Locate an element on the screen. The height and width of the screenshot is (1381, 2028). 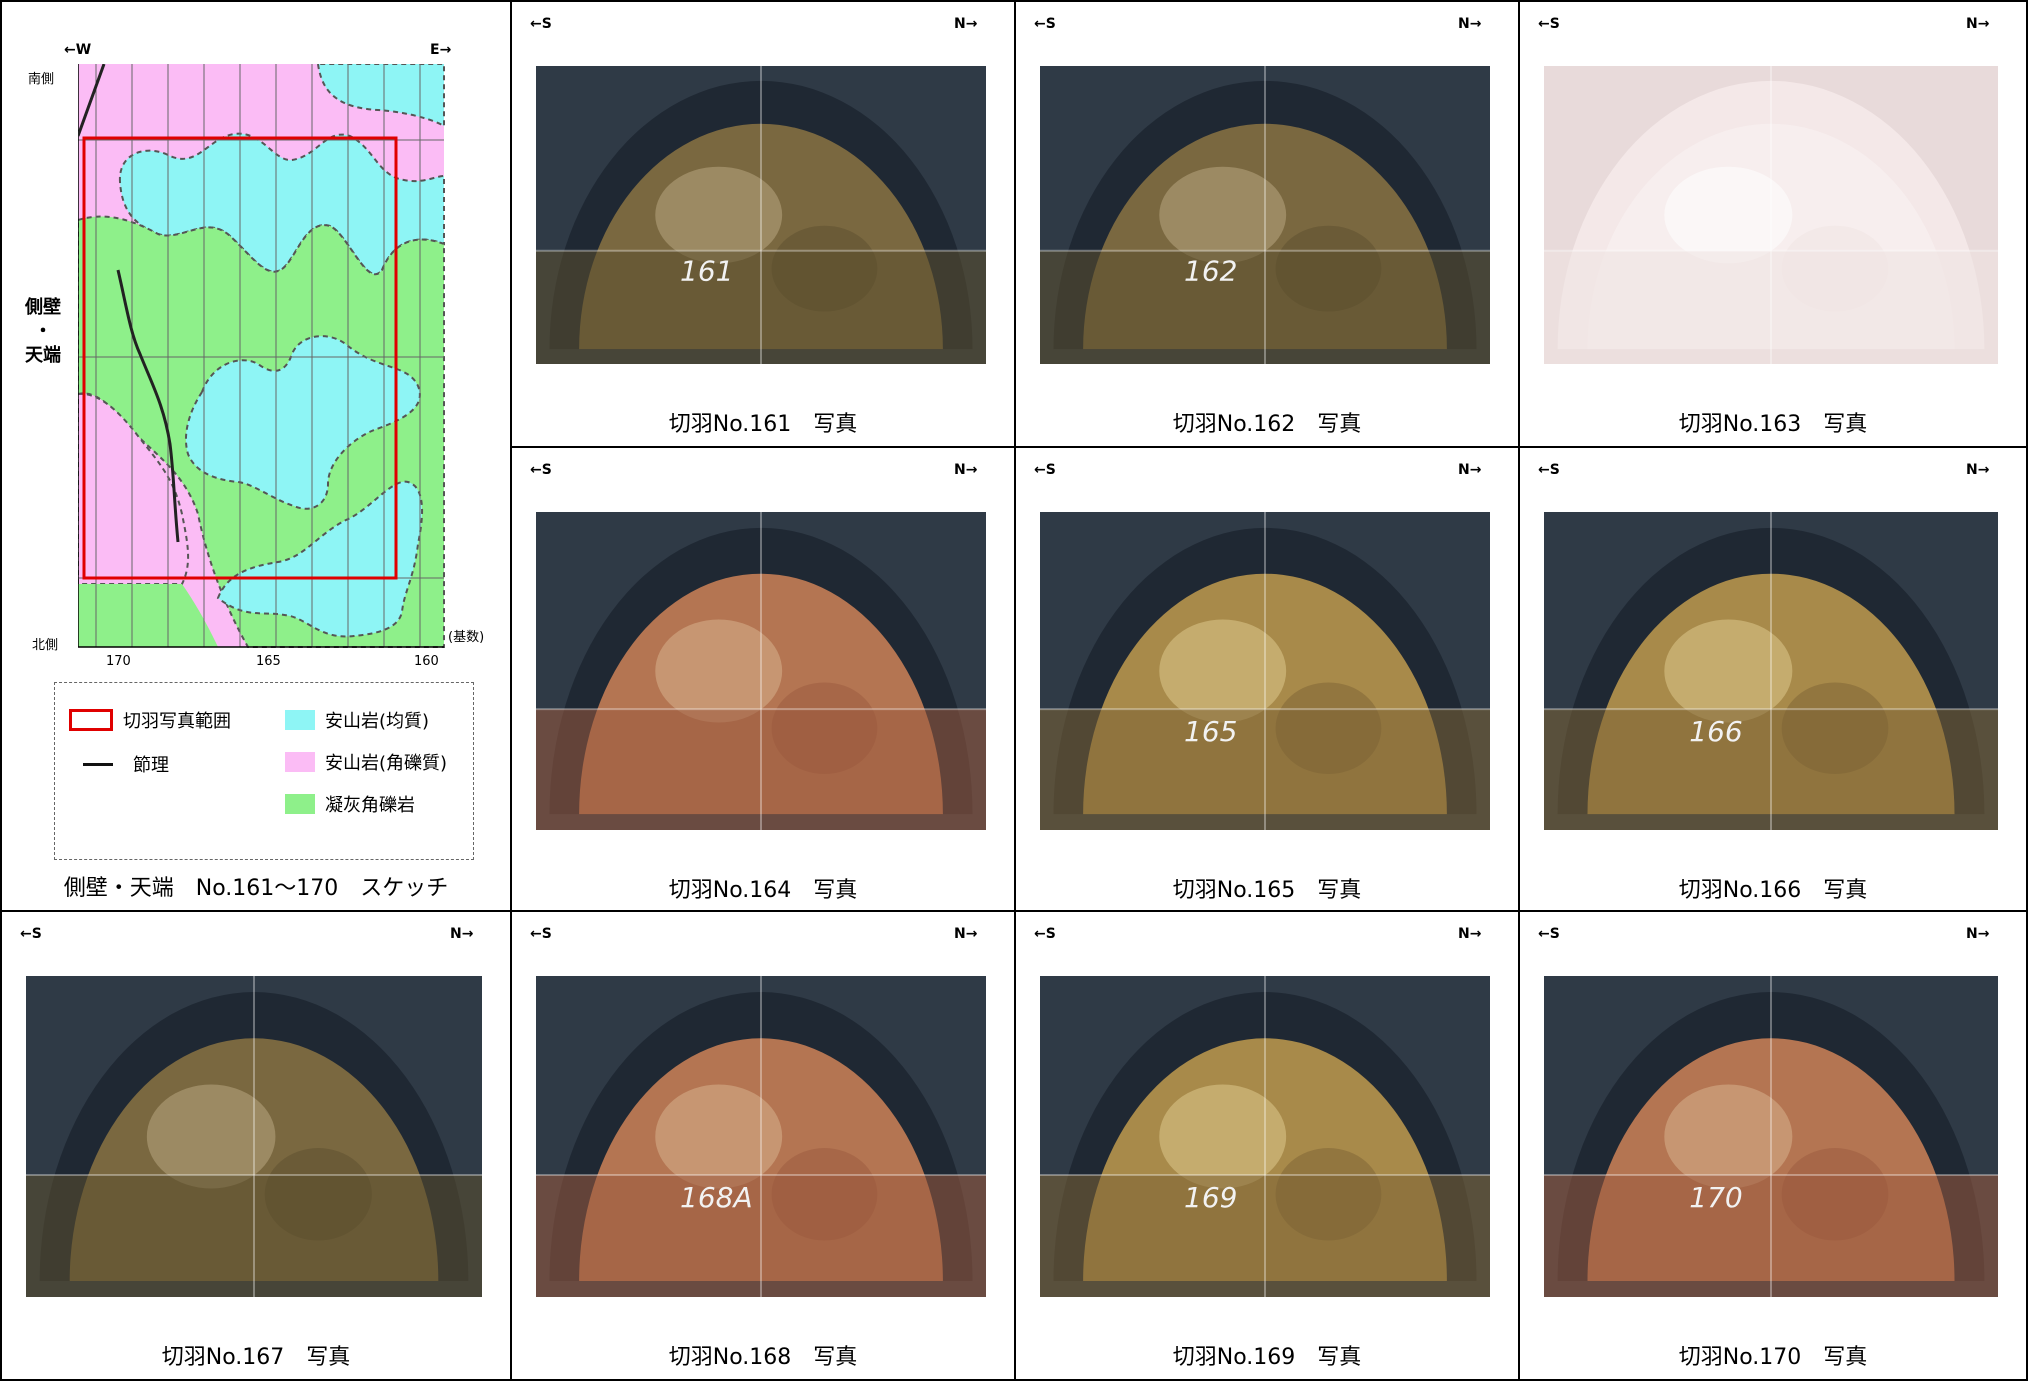
face-number-mark: 169 is located at coordinates (1210, 1197).